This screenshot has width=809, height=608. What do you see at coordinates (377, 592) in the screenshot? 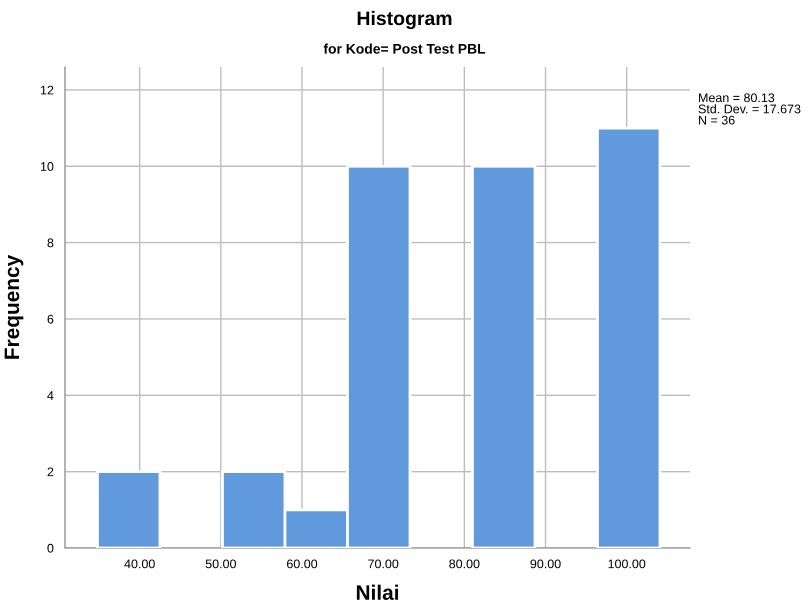
I see `x-axis-title: Nilai` at bounding box center [377, 592].